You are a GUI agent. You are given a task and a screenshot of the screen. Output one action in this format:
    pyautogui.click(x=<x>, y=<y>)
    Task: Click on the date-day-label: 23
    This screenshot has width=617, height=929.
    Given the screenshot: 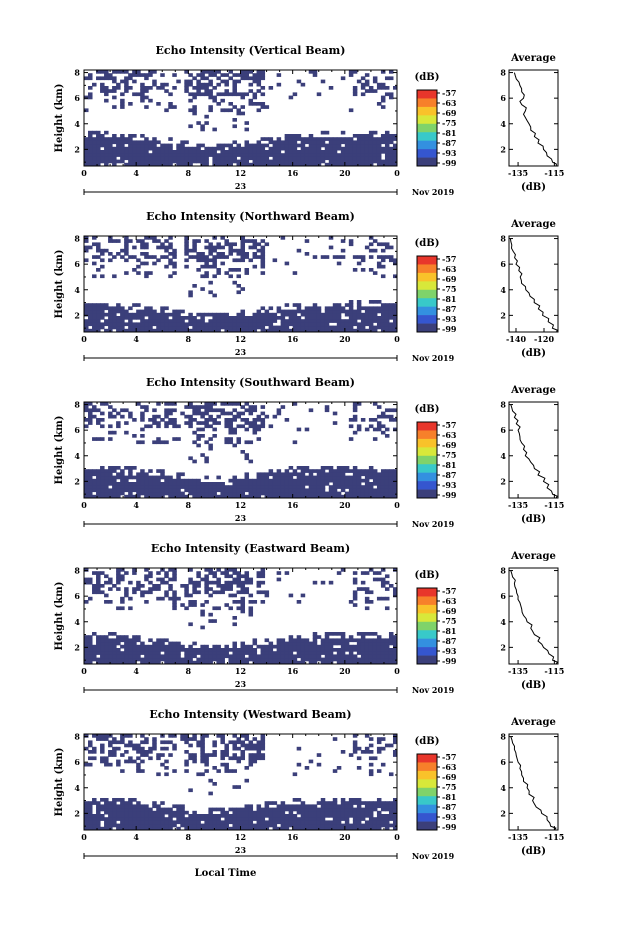 What is the action you would take?
    pyautogui.click(x=241, y=518)
    